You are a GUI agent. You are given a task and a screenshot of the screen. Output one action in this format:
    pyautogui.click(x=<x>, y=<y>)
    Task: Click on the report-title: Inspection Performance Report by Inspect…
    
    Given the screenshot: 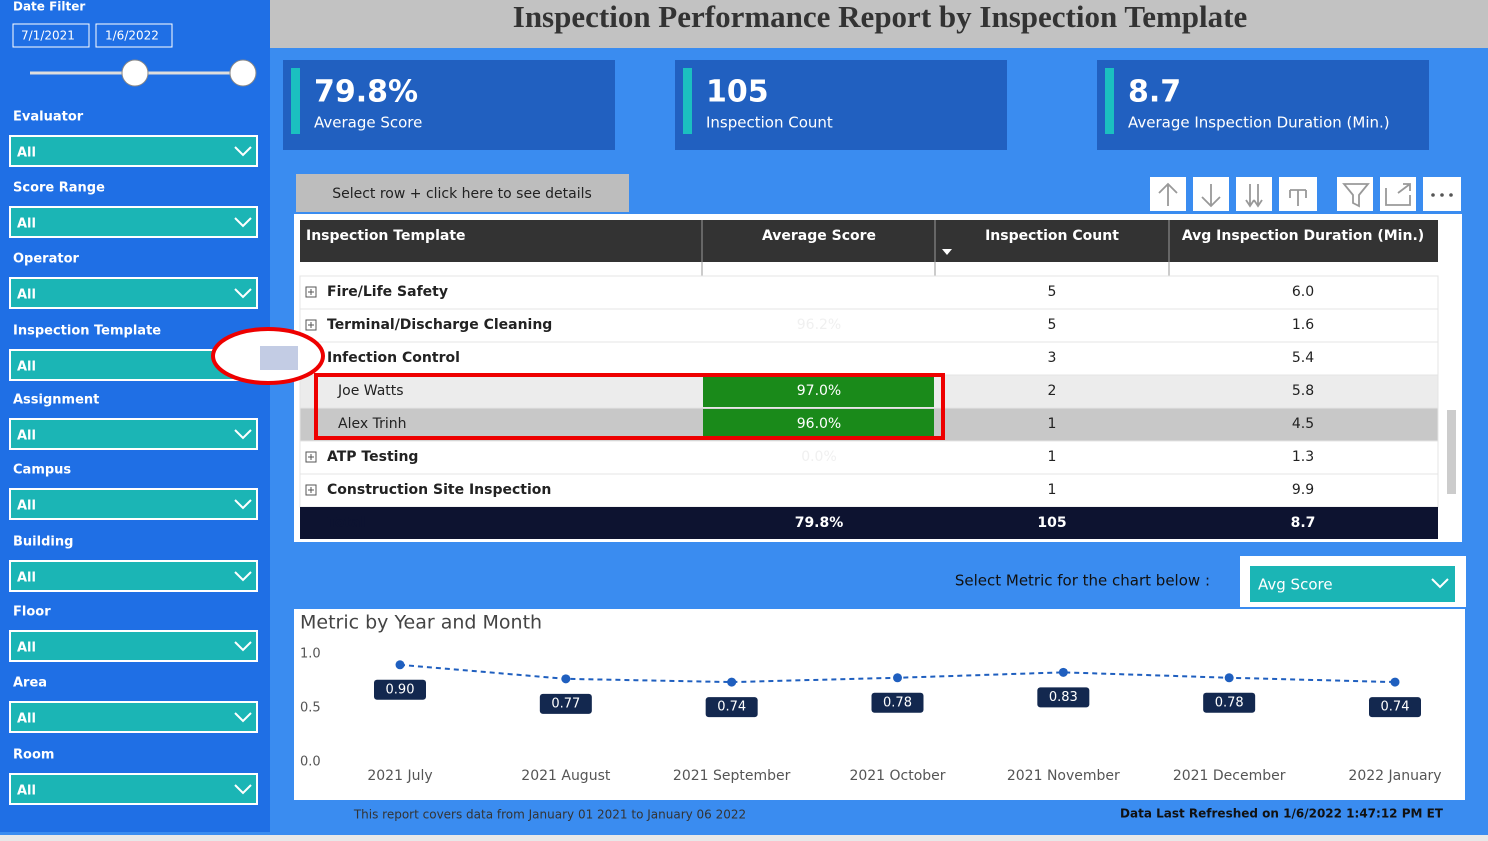 What is the action you would take?
    pyautogui.click(x=880, y=17)
    